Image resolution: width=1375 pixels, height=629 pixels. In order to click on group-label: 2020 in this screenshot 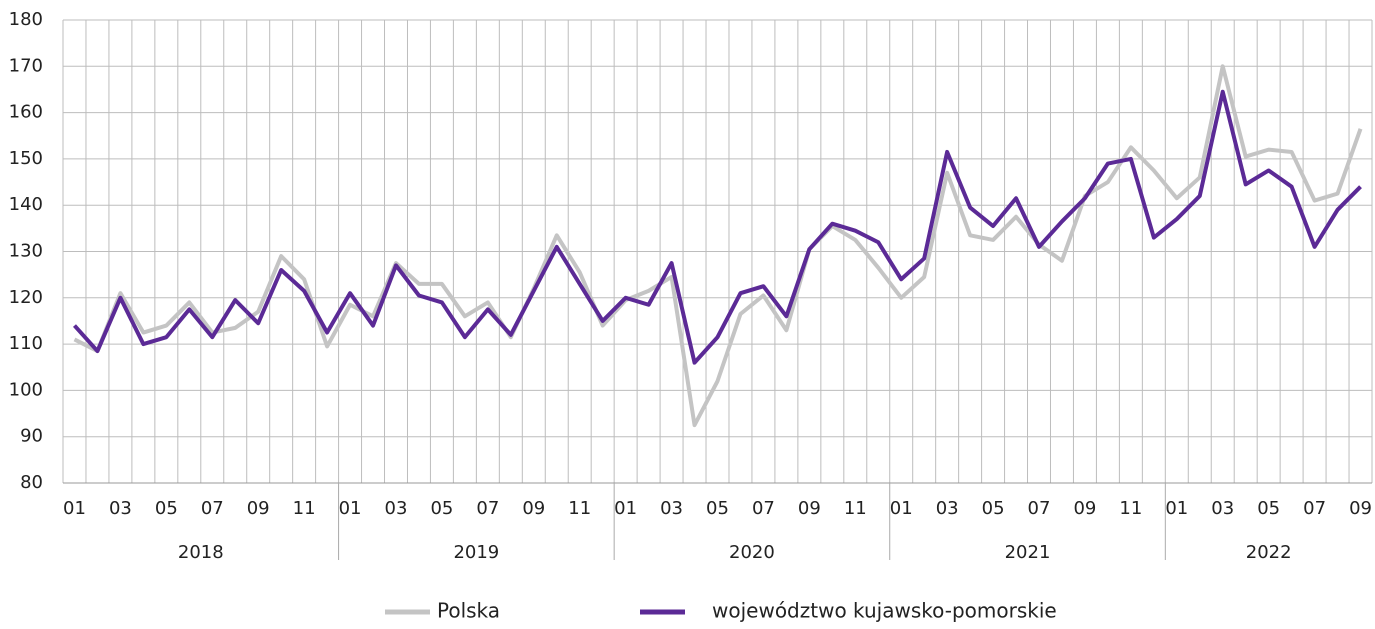, I will do `click(752, 552)`.